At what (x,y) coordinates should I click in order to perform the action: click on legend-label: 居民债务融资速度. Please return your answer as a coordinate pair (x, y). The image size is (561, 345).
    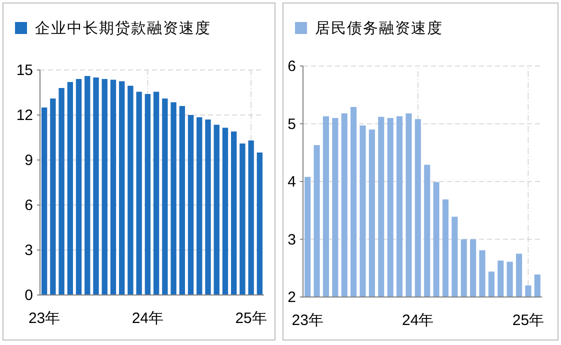
    Looking at the image, I should click on (379, 28).